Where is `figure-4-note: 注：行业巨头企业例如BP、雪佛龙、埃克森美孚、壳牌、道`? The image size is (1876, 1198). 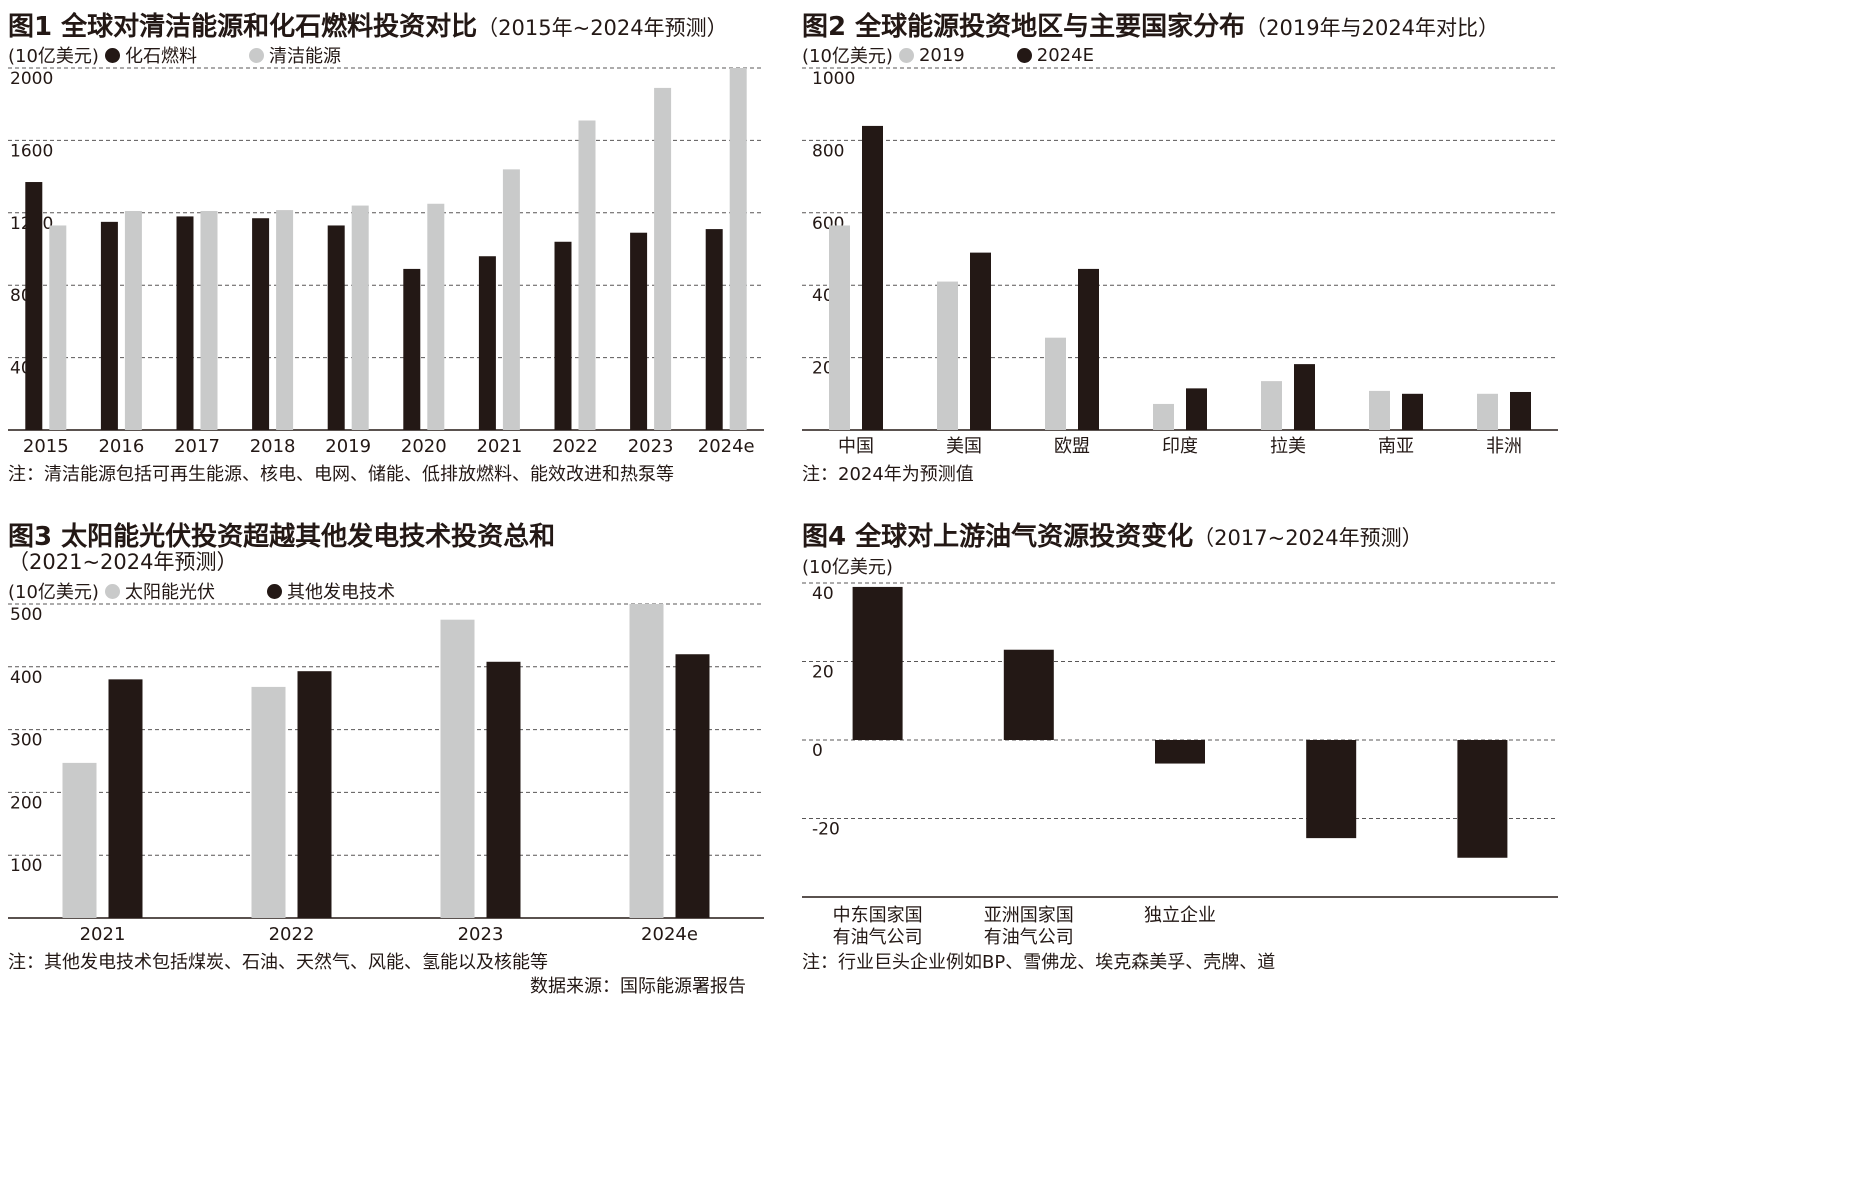 figure-4-note: 注：行业巨头企业例如BP、雪佛龙、埃克森美孚、壳牌、道 is located at coordinates (1039, 962).